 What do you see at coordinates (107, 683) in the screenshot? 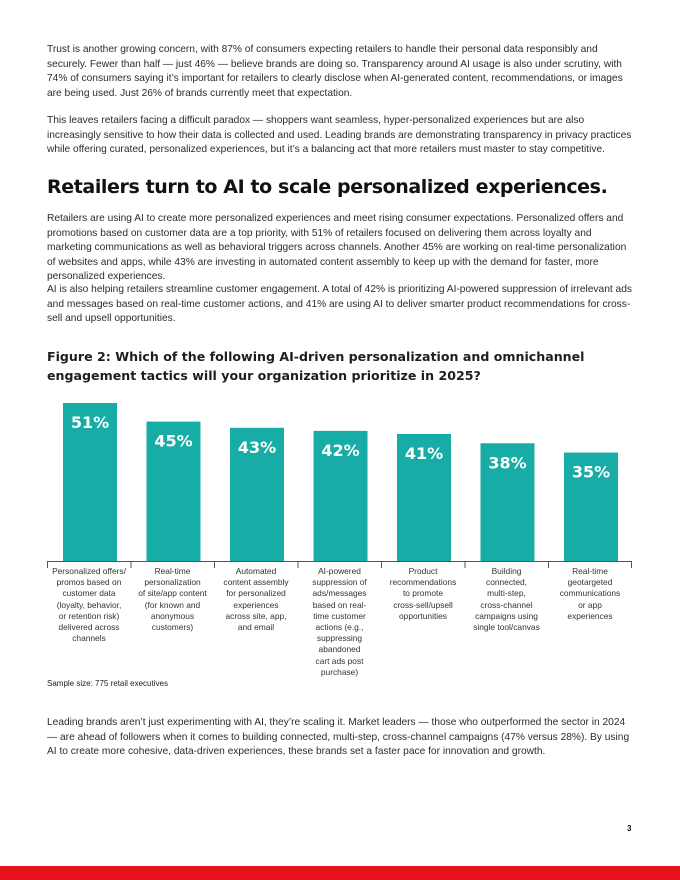
I see `sample-size-note: Sample size: 775 retail executives` at bounding box center [107, 683].